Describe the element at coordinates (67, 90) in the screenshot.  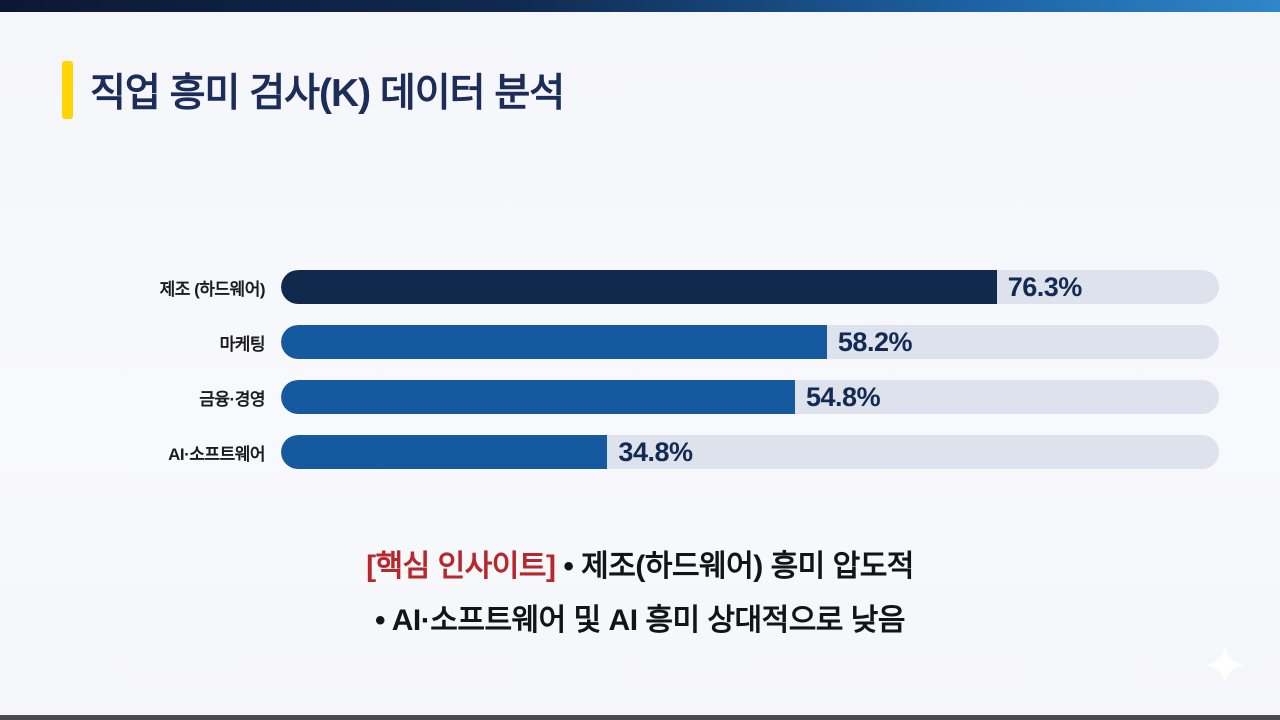
I see `title-accent-bar` at that location.